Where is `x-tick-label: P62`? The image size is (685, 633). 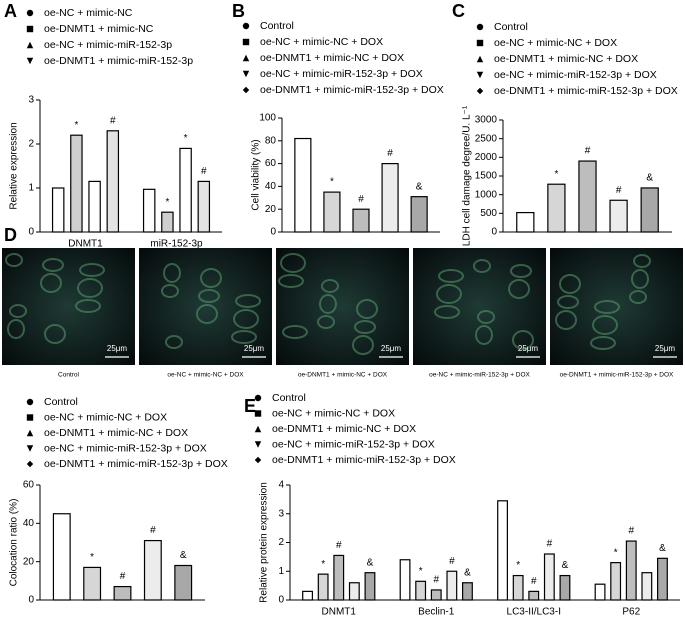 x-tick-label: P62 is located at coordinates (631, 612).